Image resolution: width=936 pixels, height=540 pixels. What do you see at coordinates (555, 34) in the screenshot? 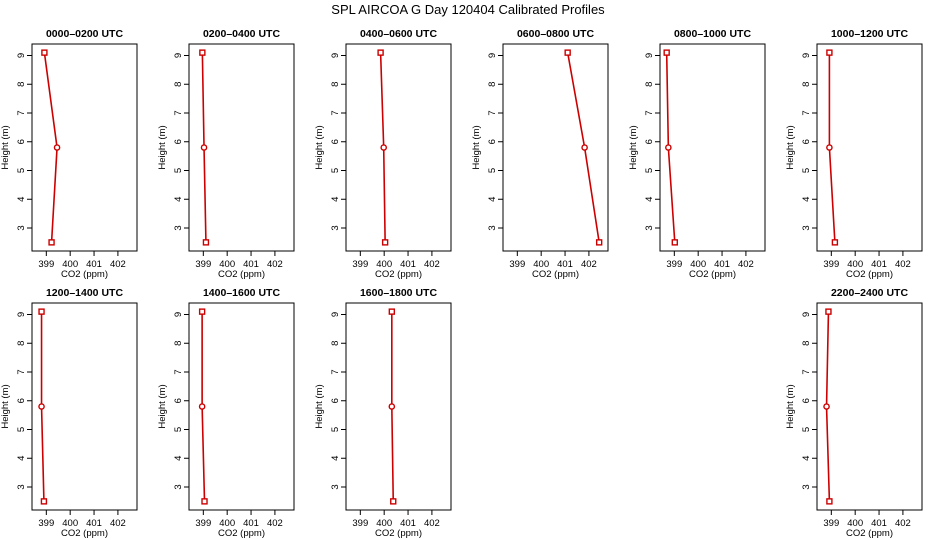
I see `panel-title: 0600–0800 UTC` at bounding box center [555, 34].